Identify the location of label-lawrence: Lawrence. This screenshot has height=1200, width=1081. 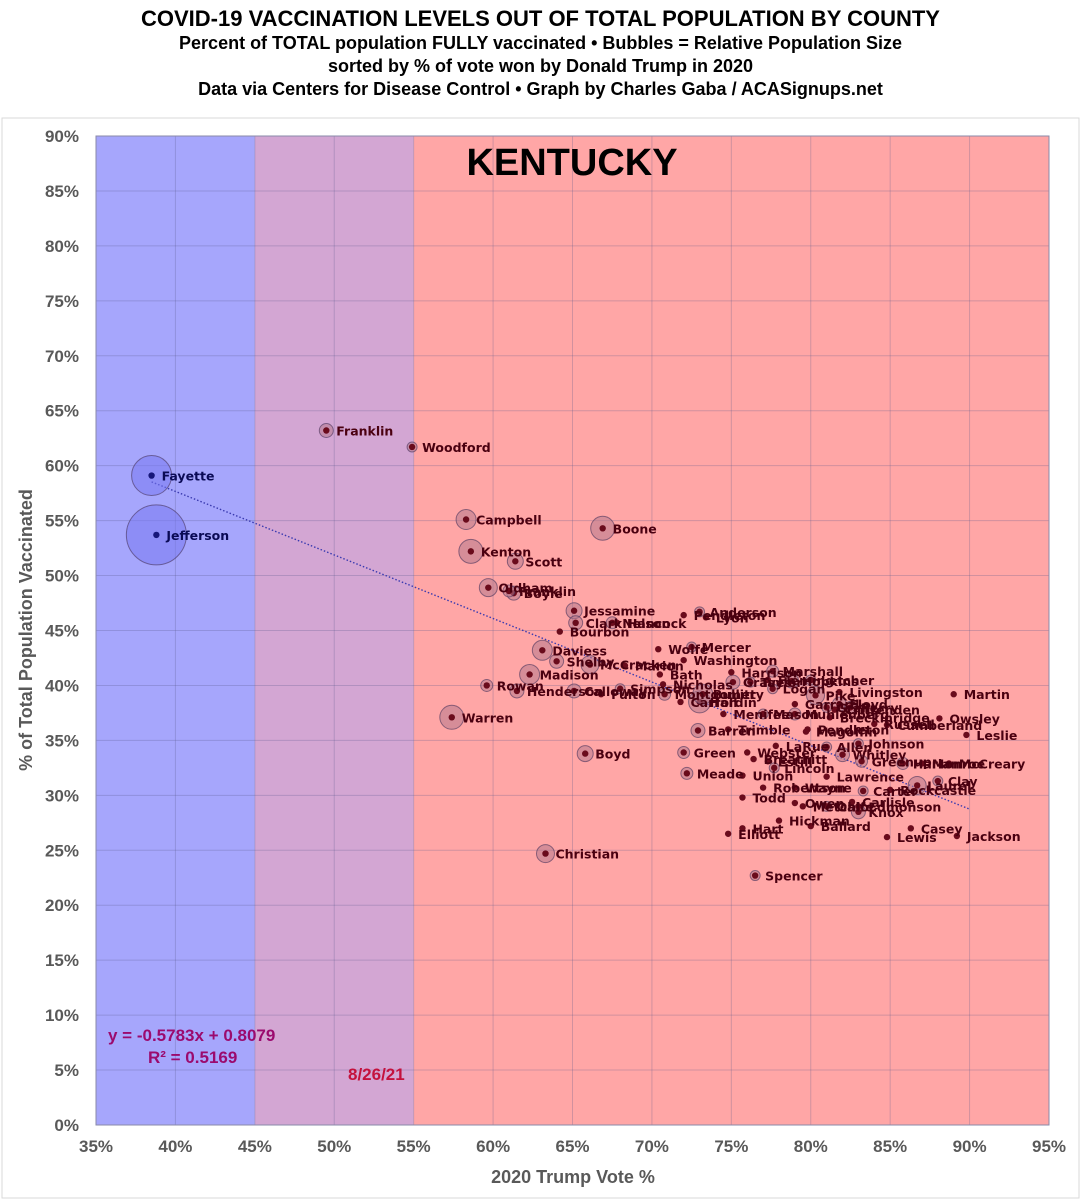
(870, 777).